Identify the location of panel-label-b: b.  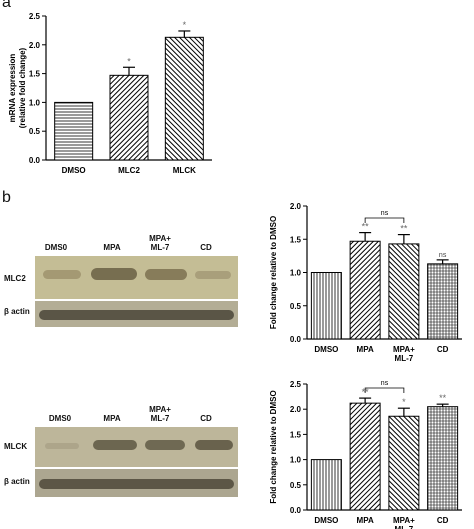
(6, 197).